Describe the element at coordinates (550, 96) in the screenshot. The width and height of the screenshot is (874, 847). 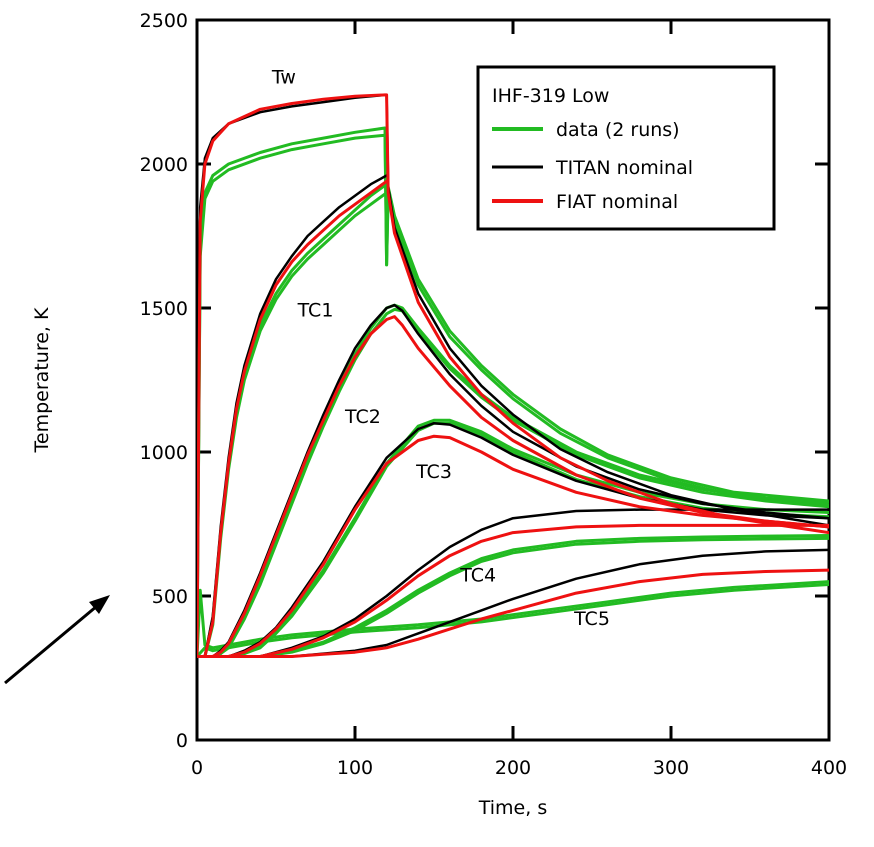
I see `legend-title: IHF-319 Low` at that location.